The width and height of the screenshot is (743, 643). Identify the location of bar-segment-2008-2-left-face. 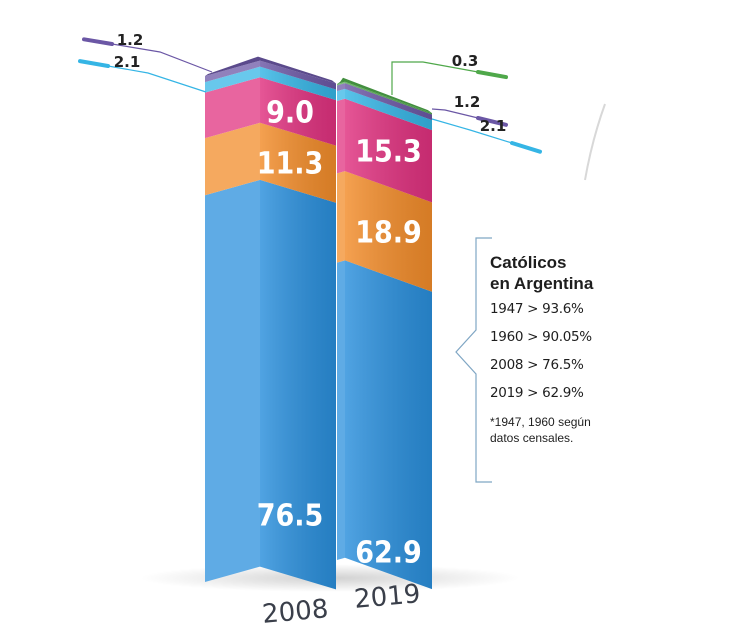
(232, 108).